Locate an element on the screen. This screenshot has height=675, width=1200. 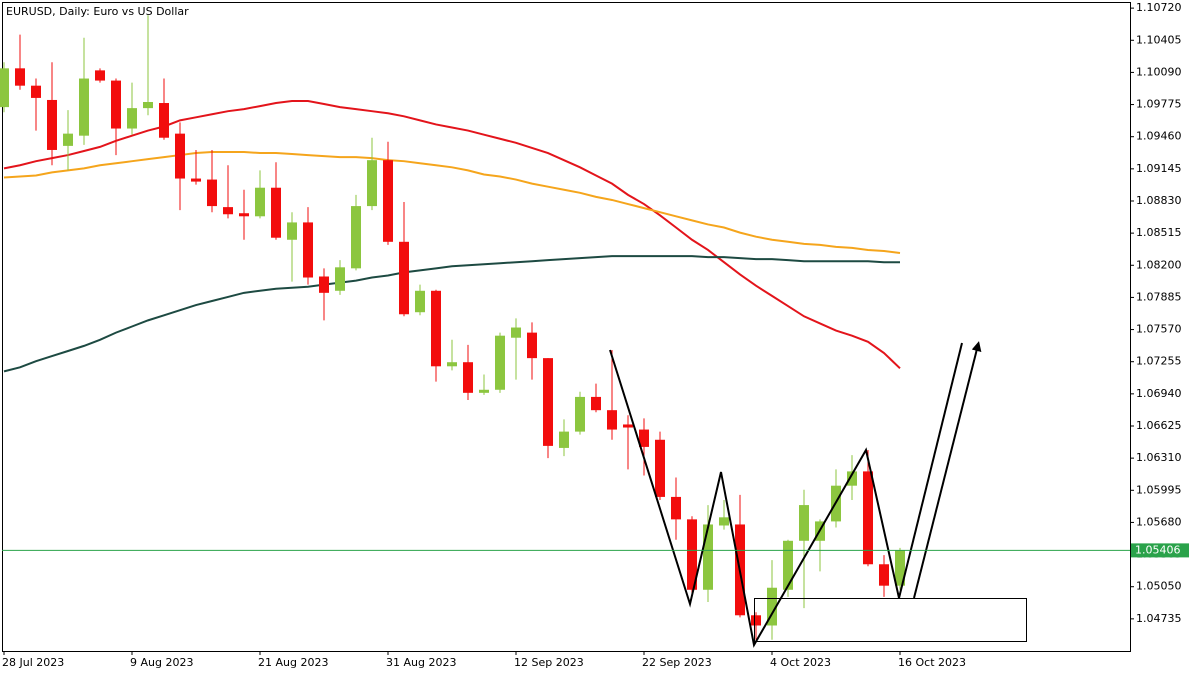
y-tick-label: 1.05995 is located at coordinates (1159, 489).